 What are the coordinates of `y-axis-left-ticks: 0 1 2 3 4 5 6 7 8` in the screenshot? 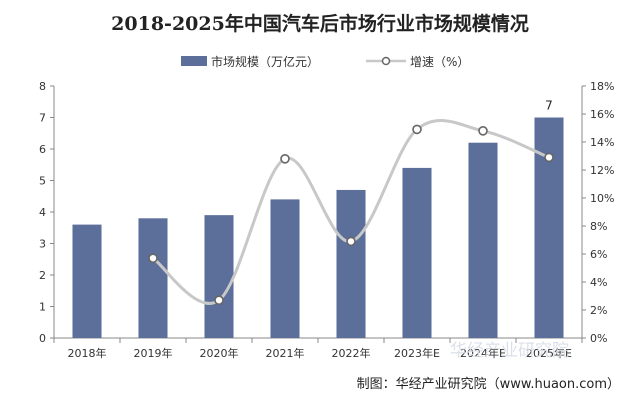 It's located at (46, 212).